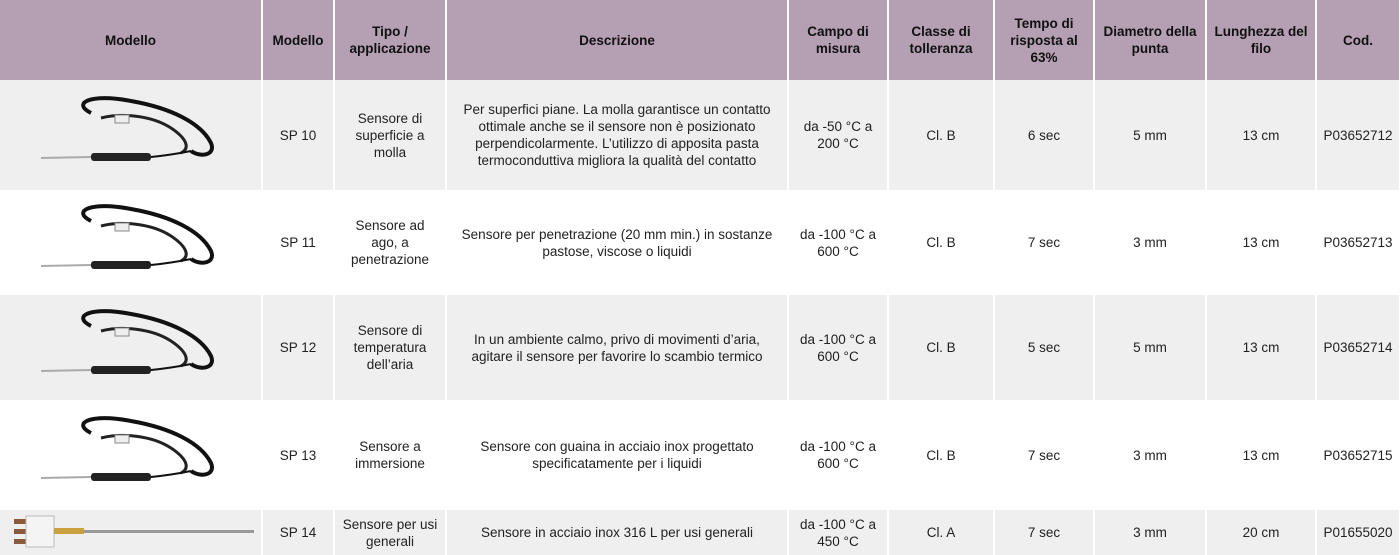 Image resolution: width=1400 pixels, height=555 pixels. What do you see at coordinates (1358, 242) in the screenshot?
I see `table-cell: P03652713` at bounding box center [1358, 242].